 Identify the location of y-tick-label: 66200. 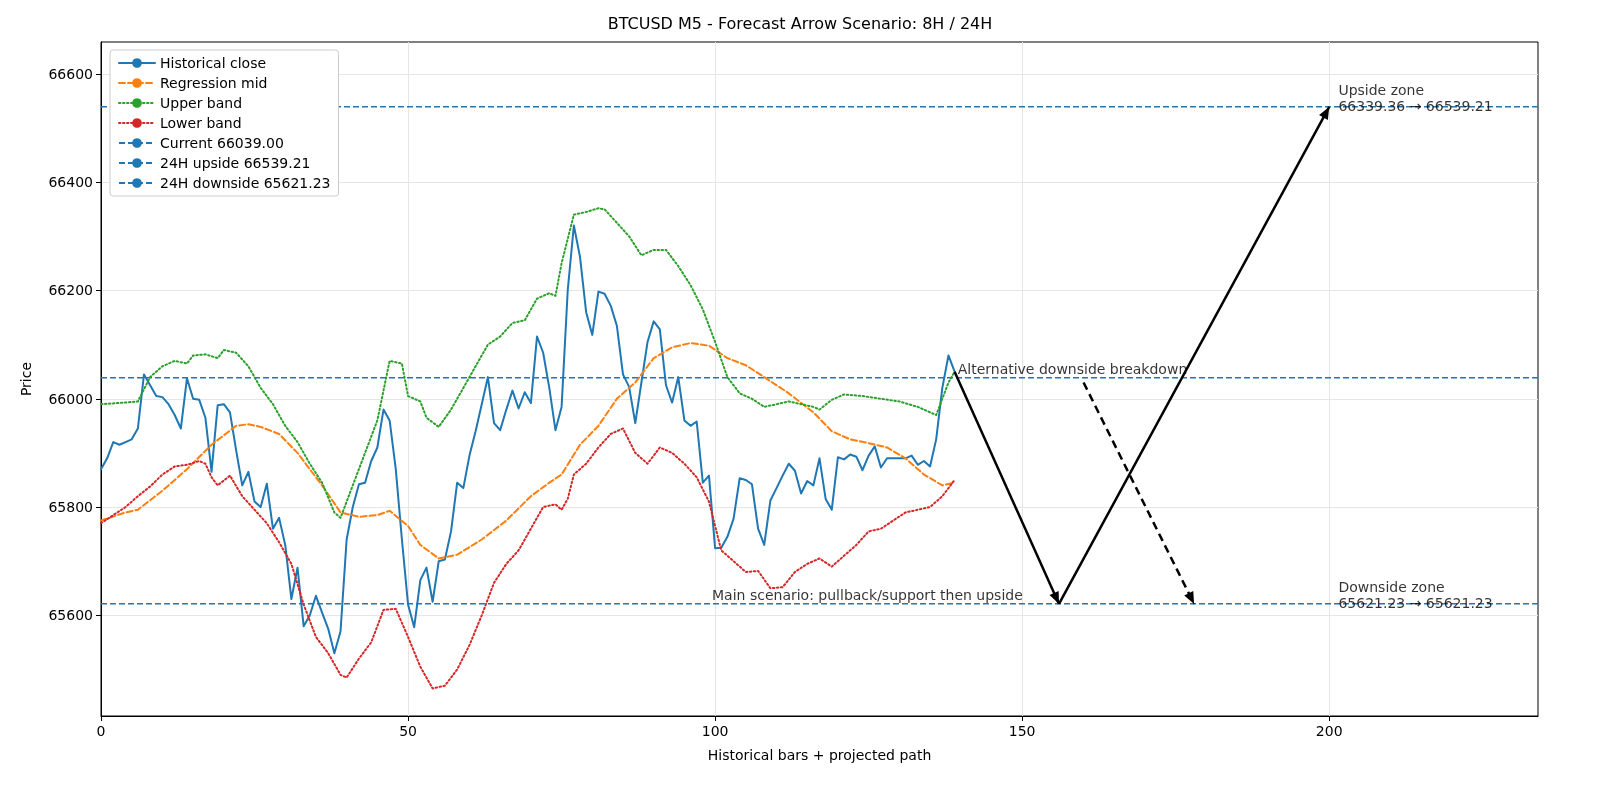
(70, 290).